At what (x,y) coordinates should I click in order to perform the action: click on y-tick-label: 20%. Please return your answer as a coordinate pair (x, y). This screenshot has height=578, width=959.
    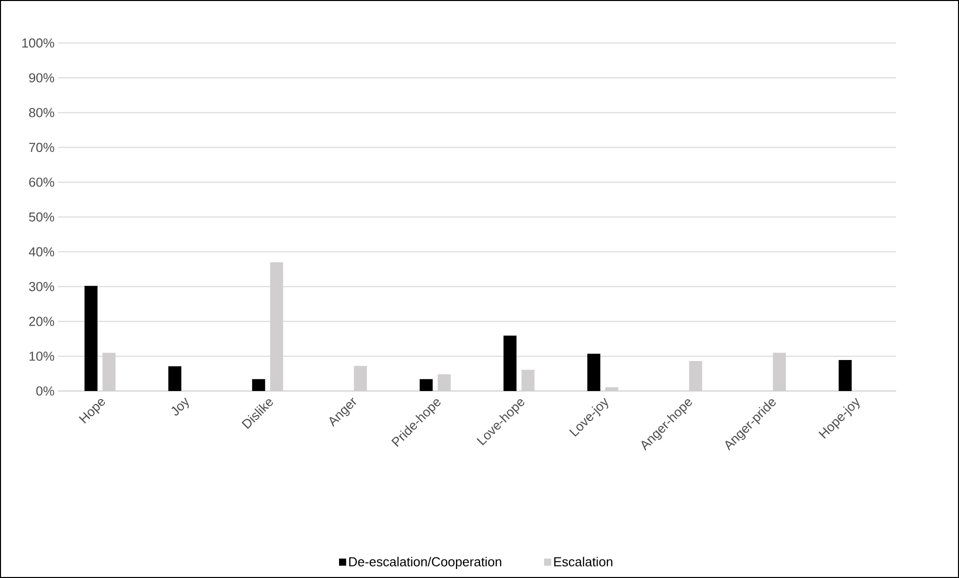
    Looking at the image, I should click on (41, 321).